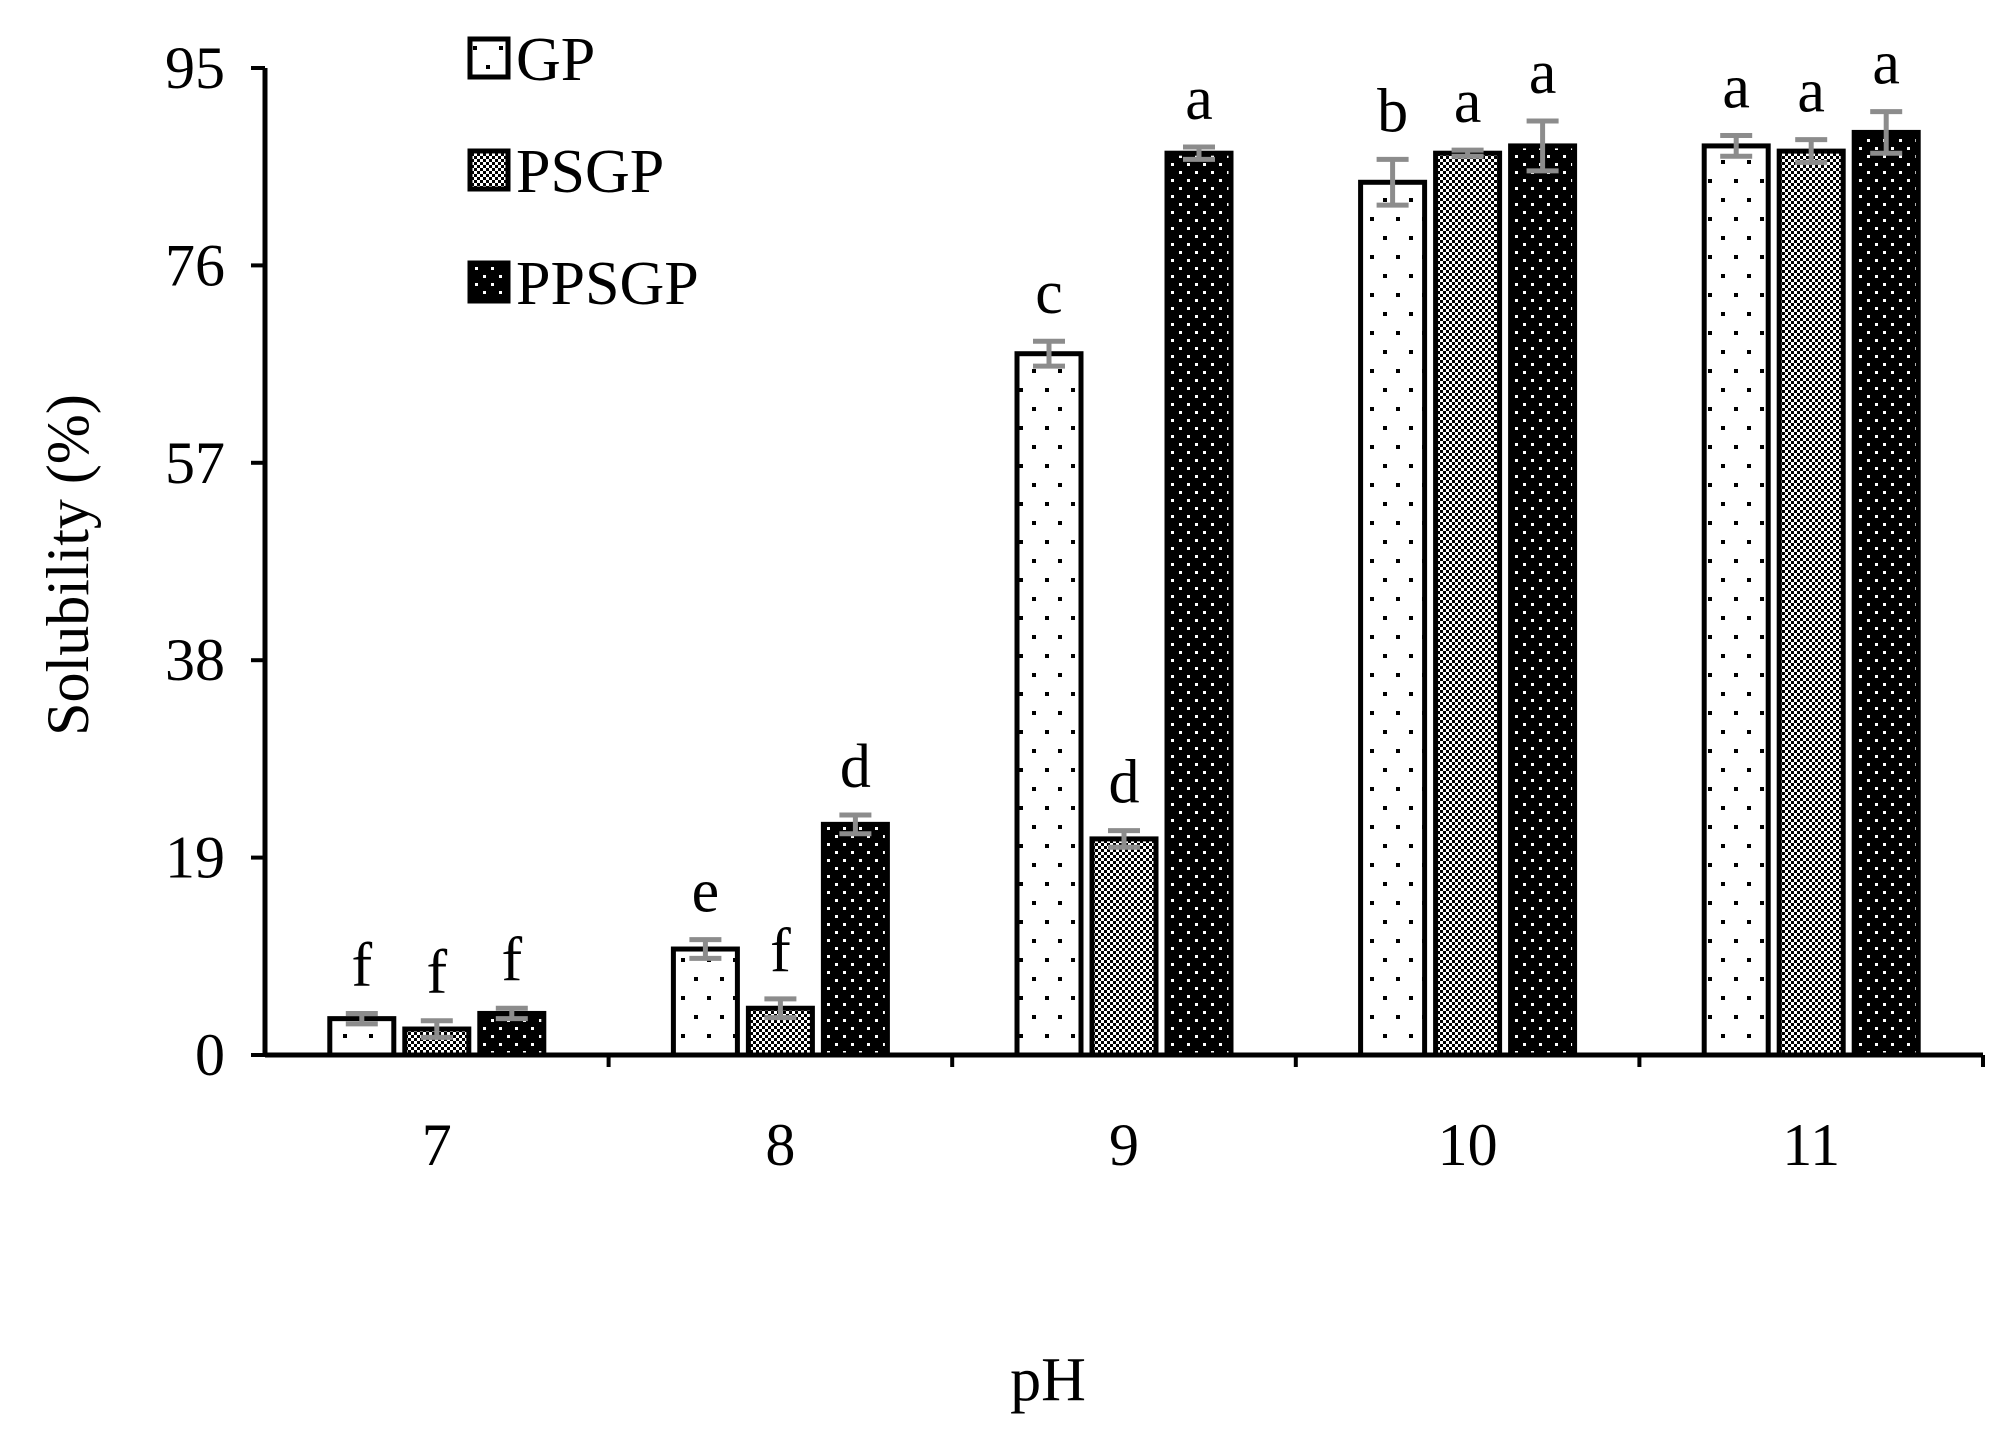  Describe the element at coordinates (855, 824) in the screenshot. I see `error-bar-ppsgp-ph8` at that location.